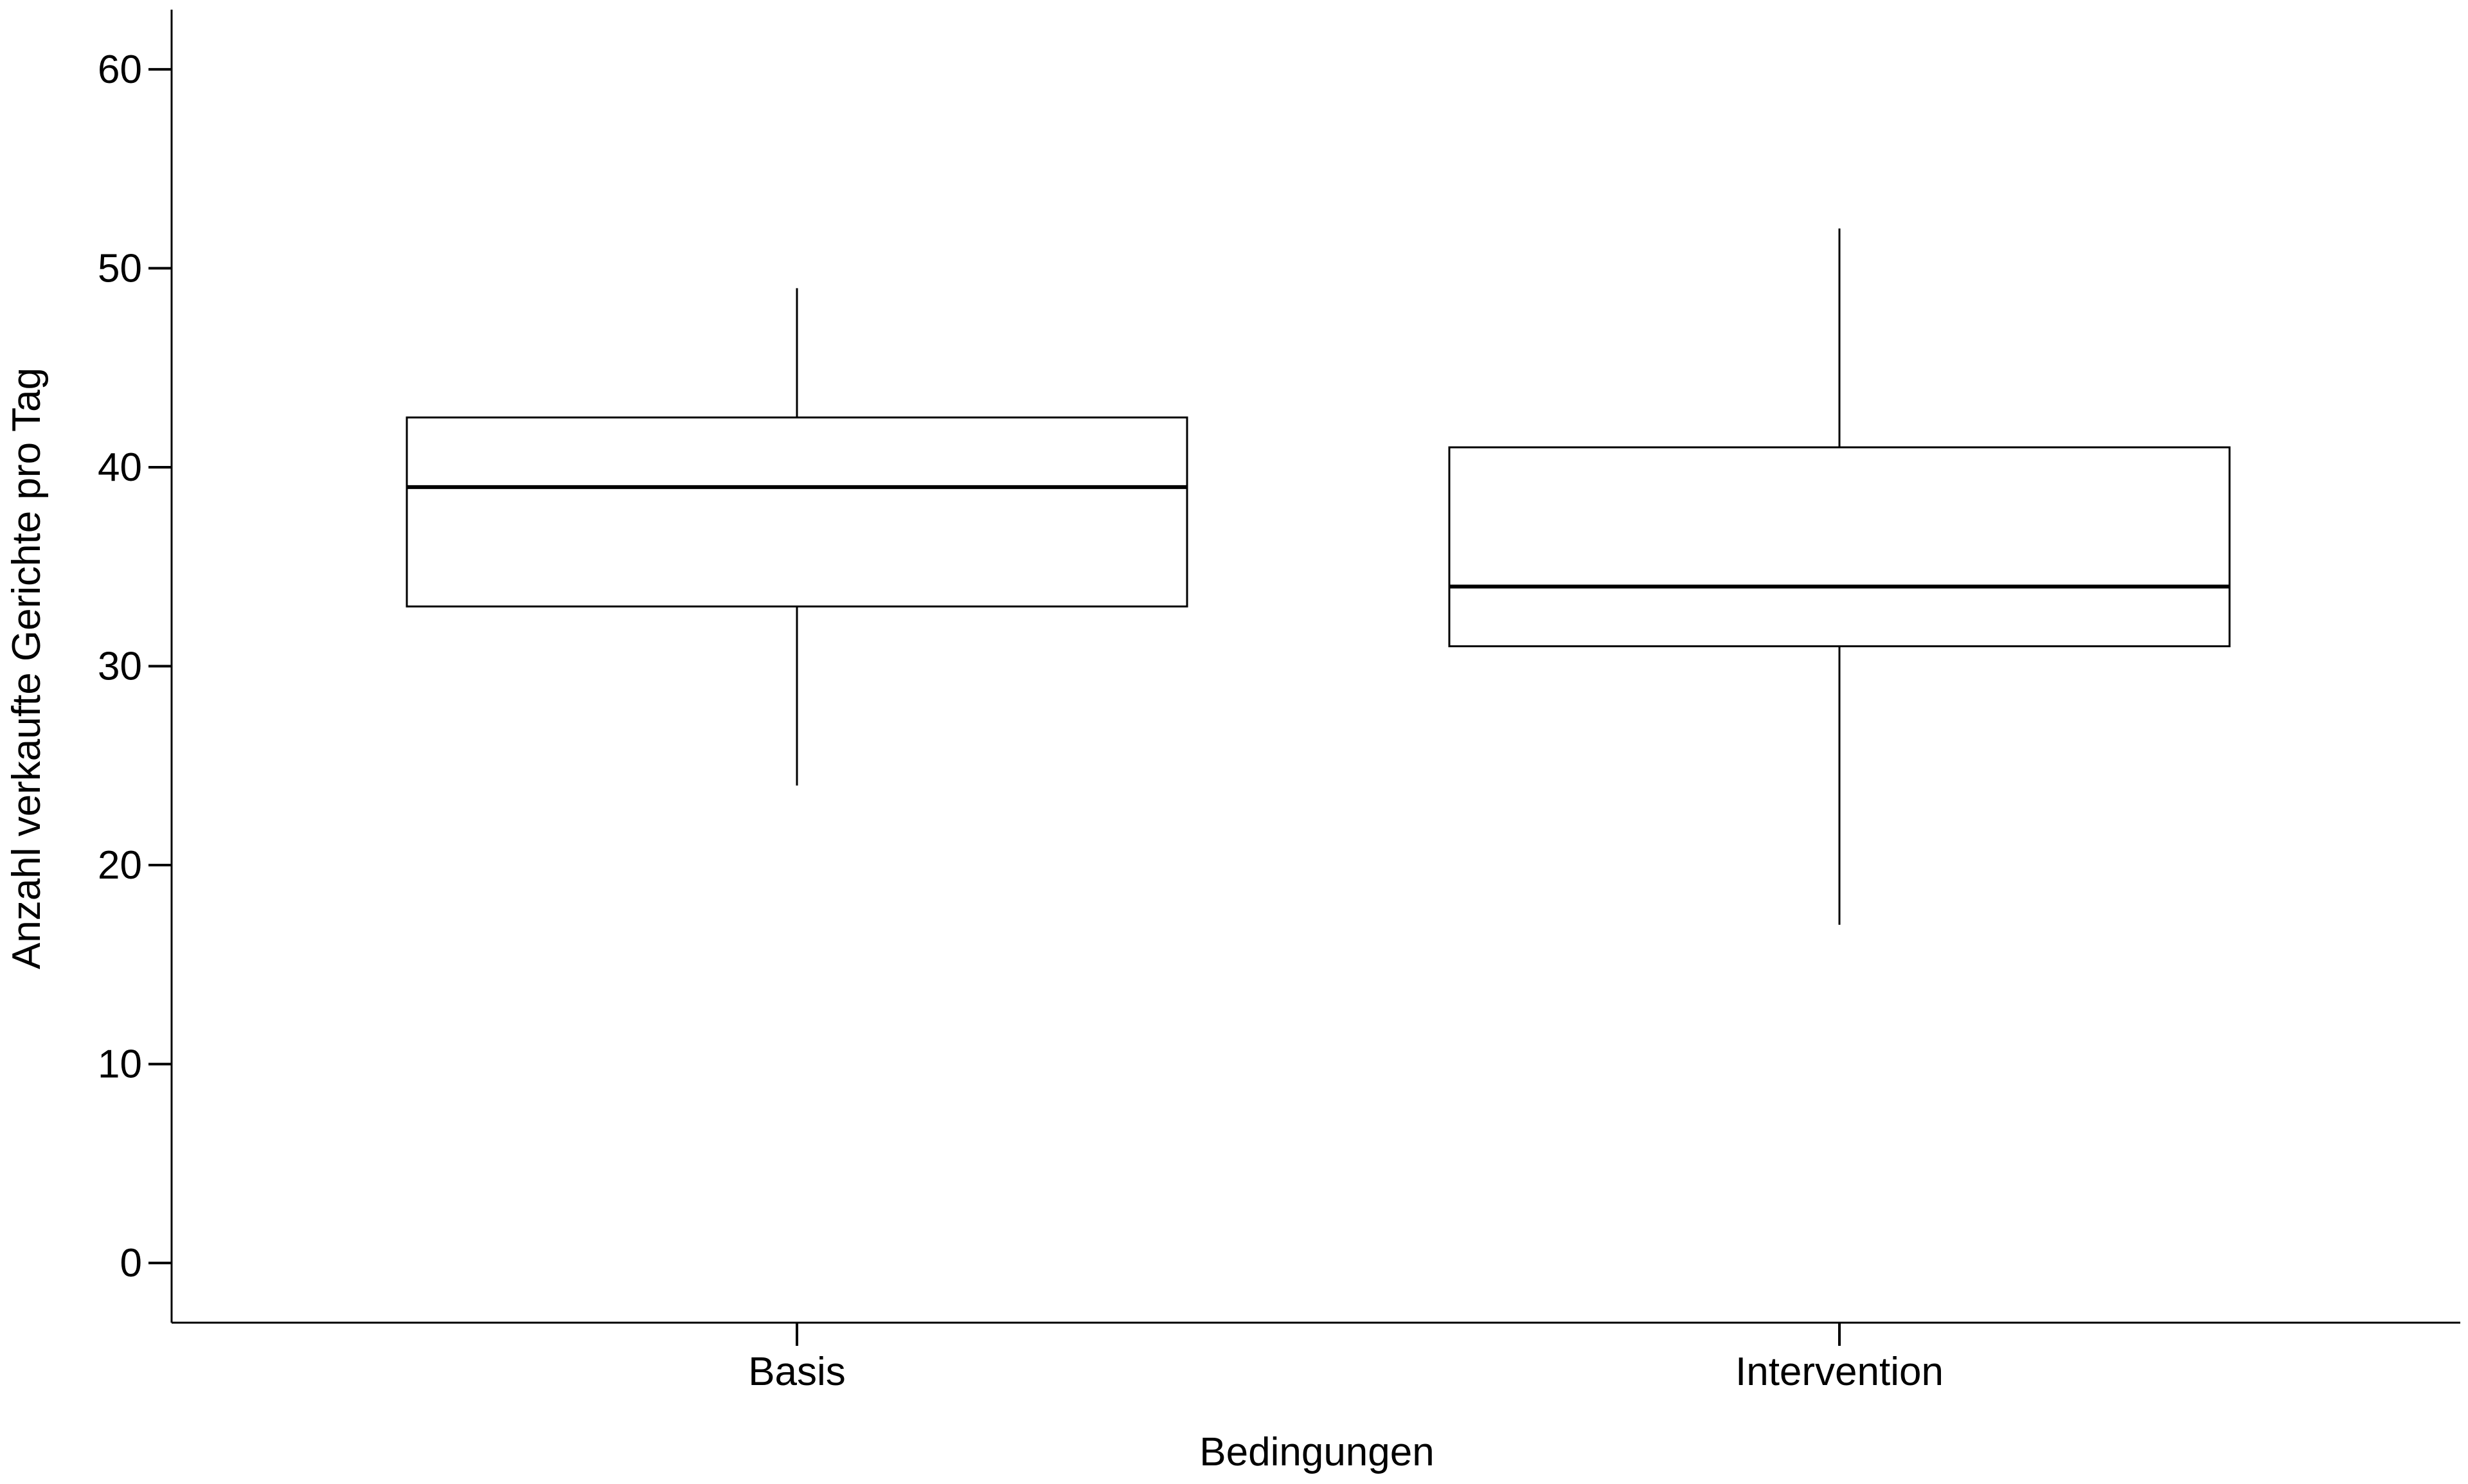 The image size is (2468, 1484). What do you see at coordinates (131, 1263) in the screenshot?
I see `y-tick-label: 0` at bounding box center [131, 1263].